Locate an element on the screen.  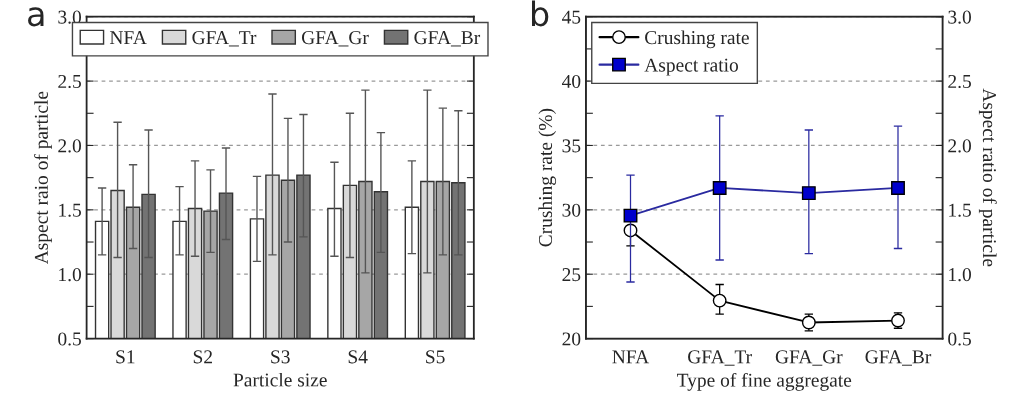
chart-title: a is located at coordinates (36, 17).